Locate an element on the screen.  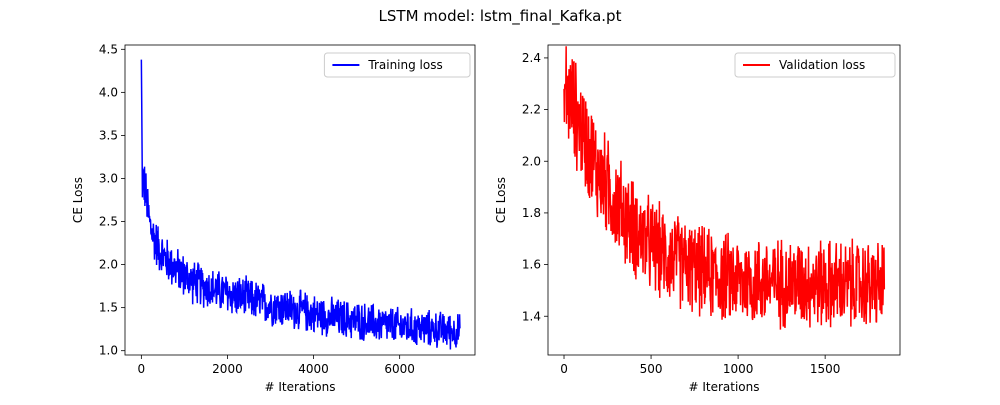
training-x-tick-label: 2000 is located at coordinates (227, 369).